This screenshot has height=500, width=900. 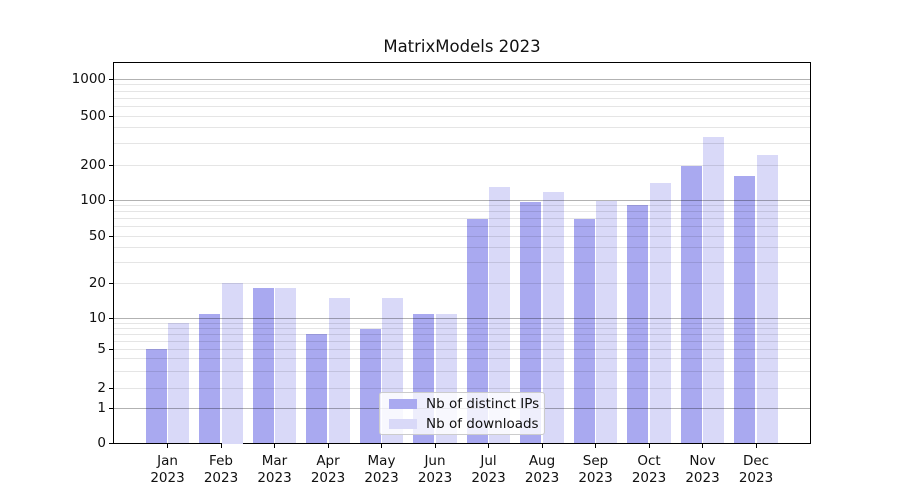 I want to click on x-tick-label-jan: Jan 2023, so click(x=167, y=469).